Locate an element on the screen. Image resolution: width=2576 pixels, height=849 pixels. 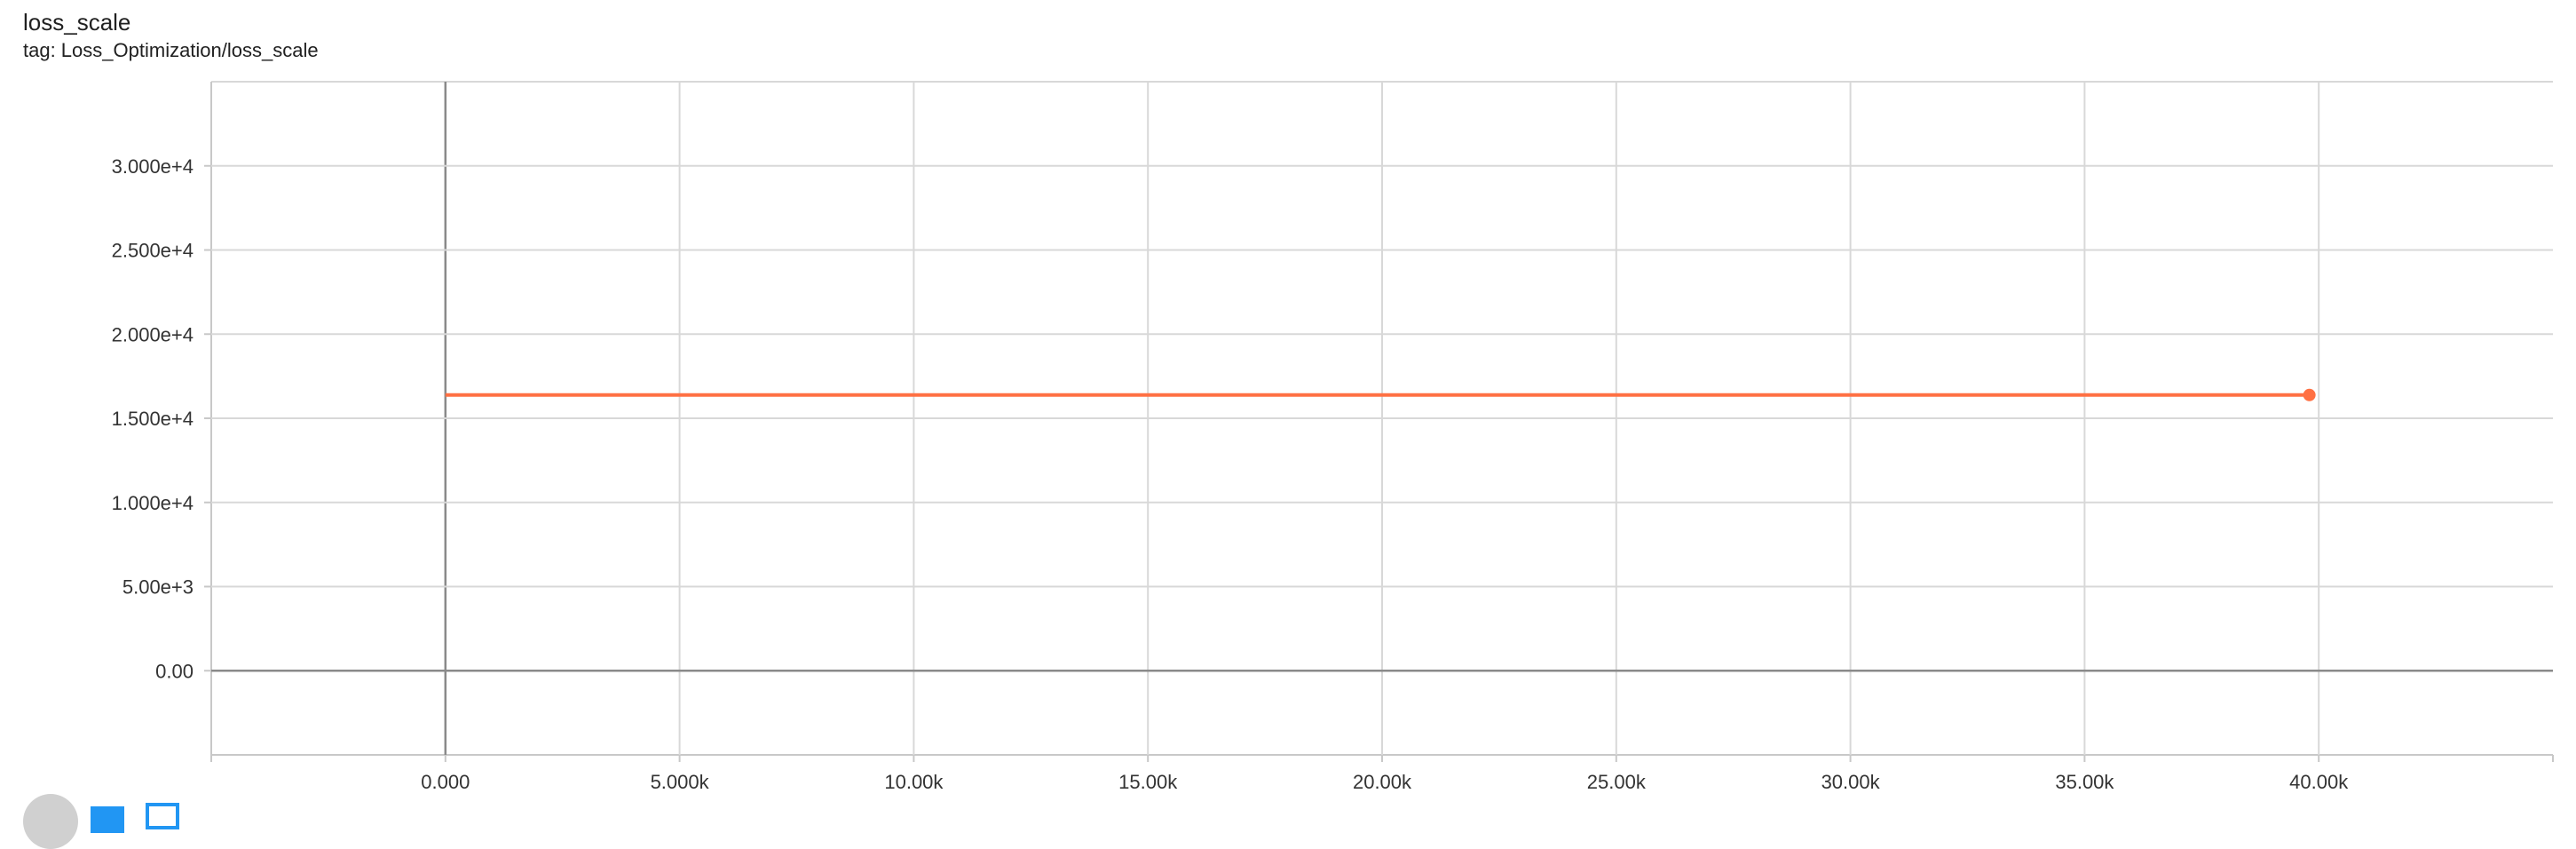
x-tick-label: 25.00k is located at coordinates (1617, 782).